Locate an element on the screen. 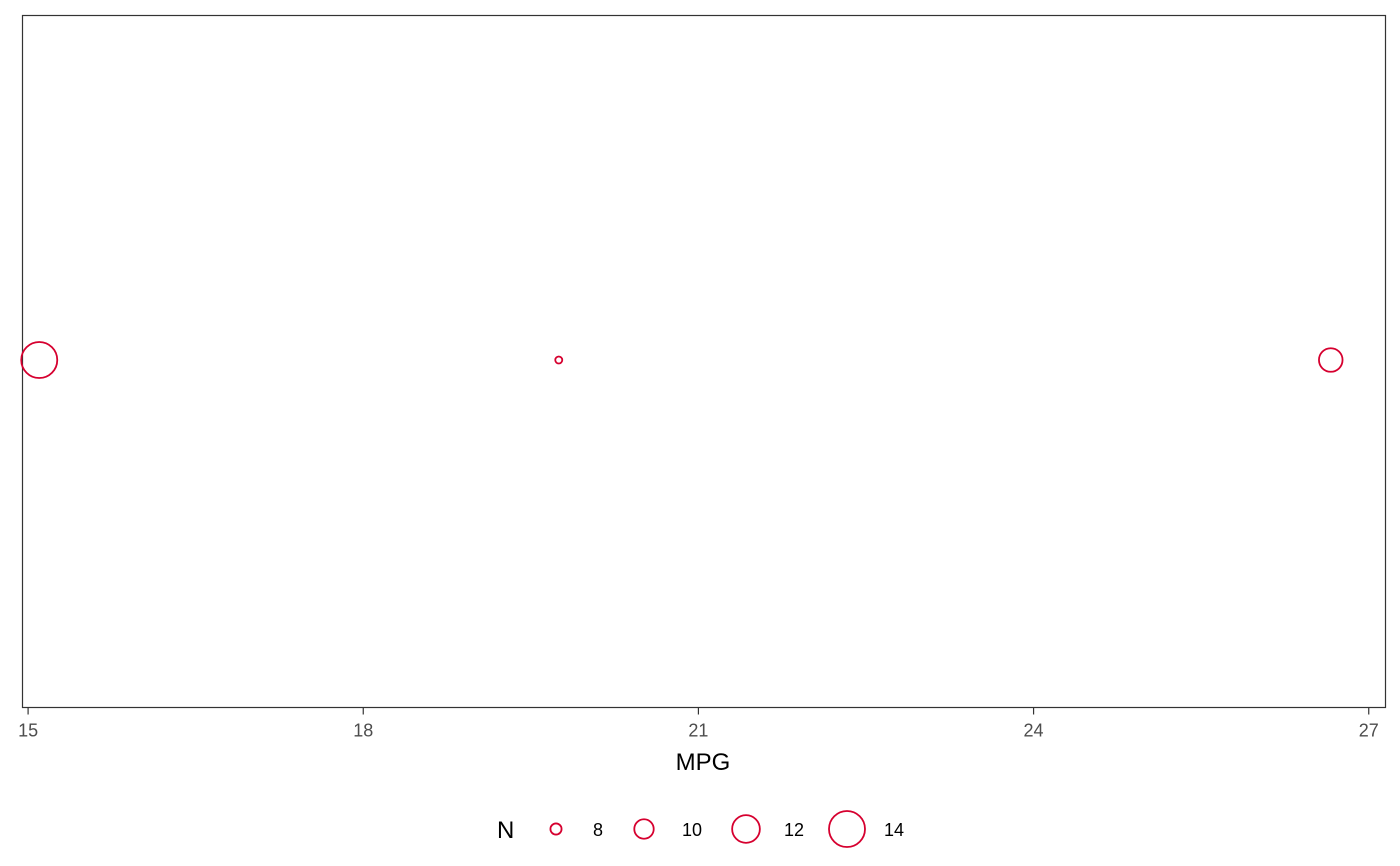 The width and height of the screenshot is (1400, 866). legend: N 8 10 12 14 is located at coordinates (700, 829).